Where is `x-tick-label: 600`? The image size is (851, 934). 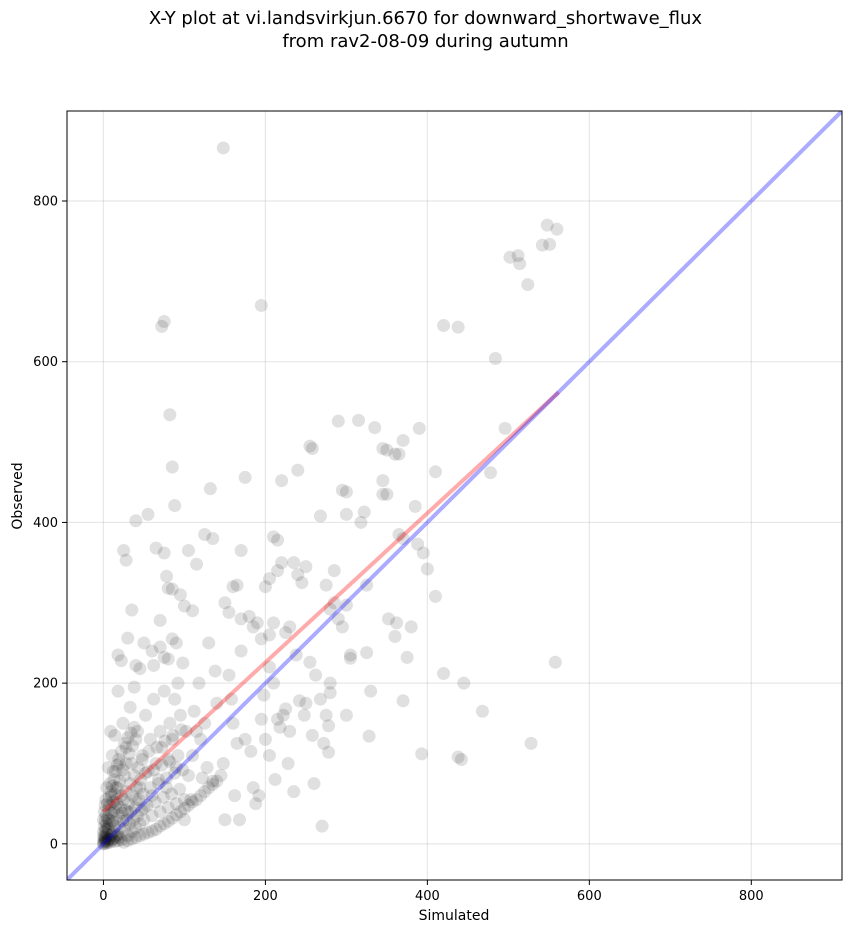
x-tick-label: 600 is located at coordinates (589, 896).